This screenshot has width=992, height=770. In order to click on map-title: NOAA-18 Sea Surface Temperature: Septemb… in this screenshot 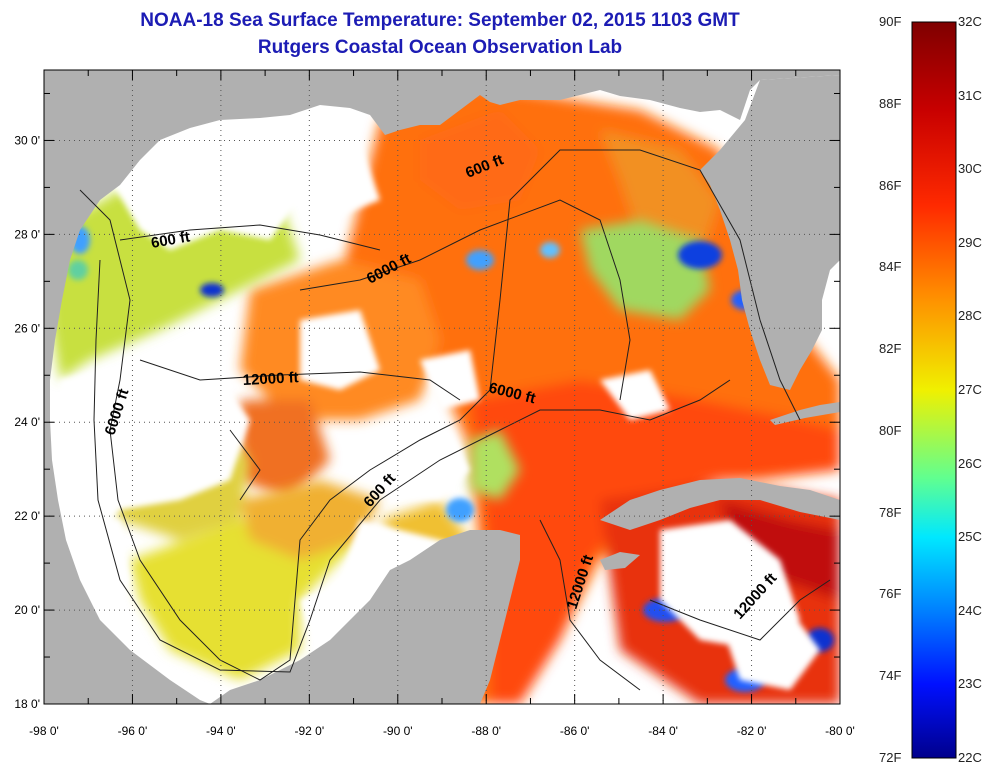, I will do `click(440, 20)`.